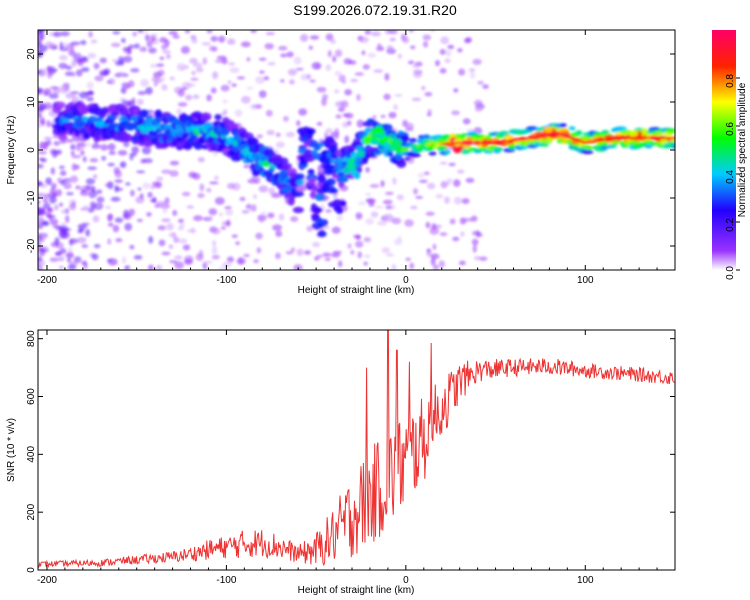 This screenshot has height=600, width=750. Describe the element at coordinates (730, 81) in the screenshot. I see `colorbar-tick-label: 0.8` at that location.